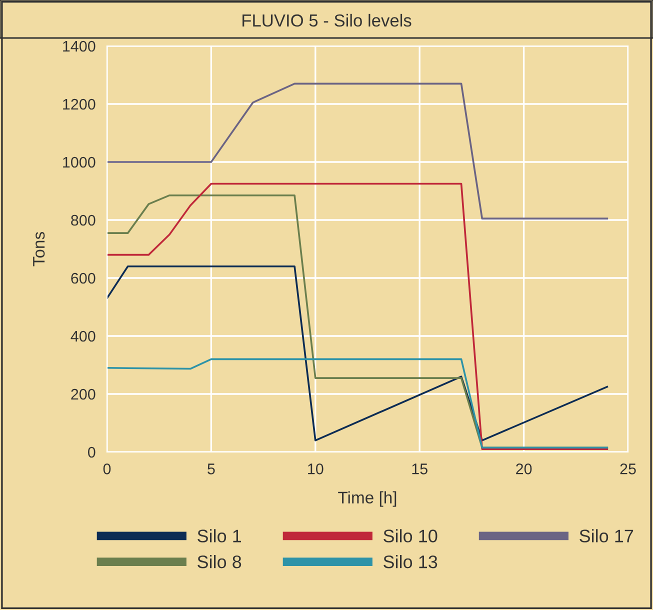 The image size is (653, 610). What do you see at coordinates (79, 46) in the screenshot?
I see `y-tick-label: 1400` at bounding box center [79, 46].